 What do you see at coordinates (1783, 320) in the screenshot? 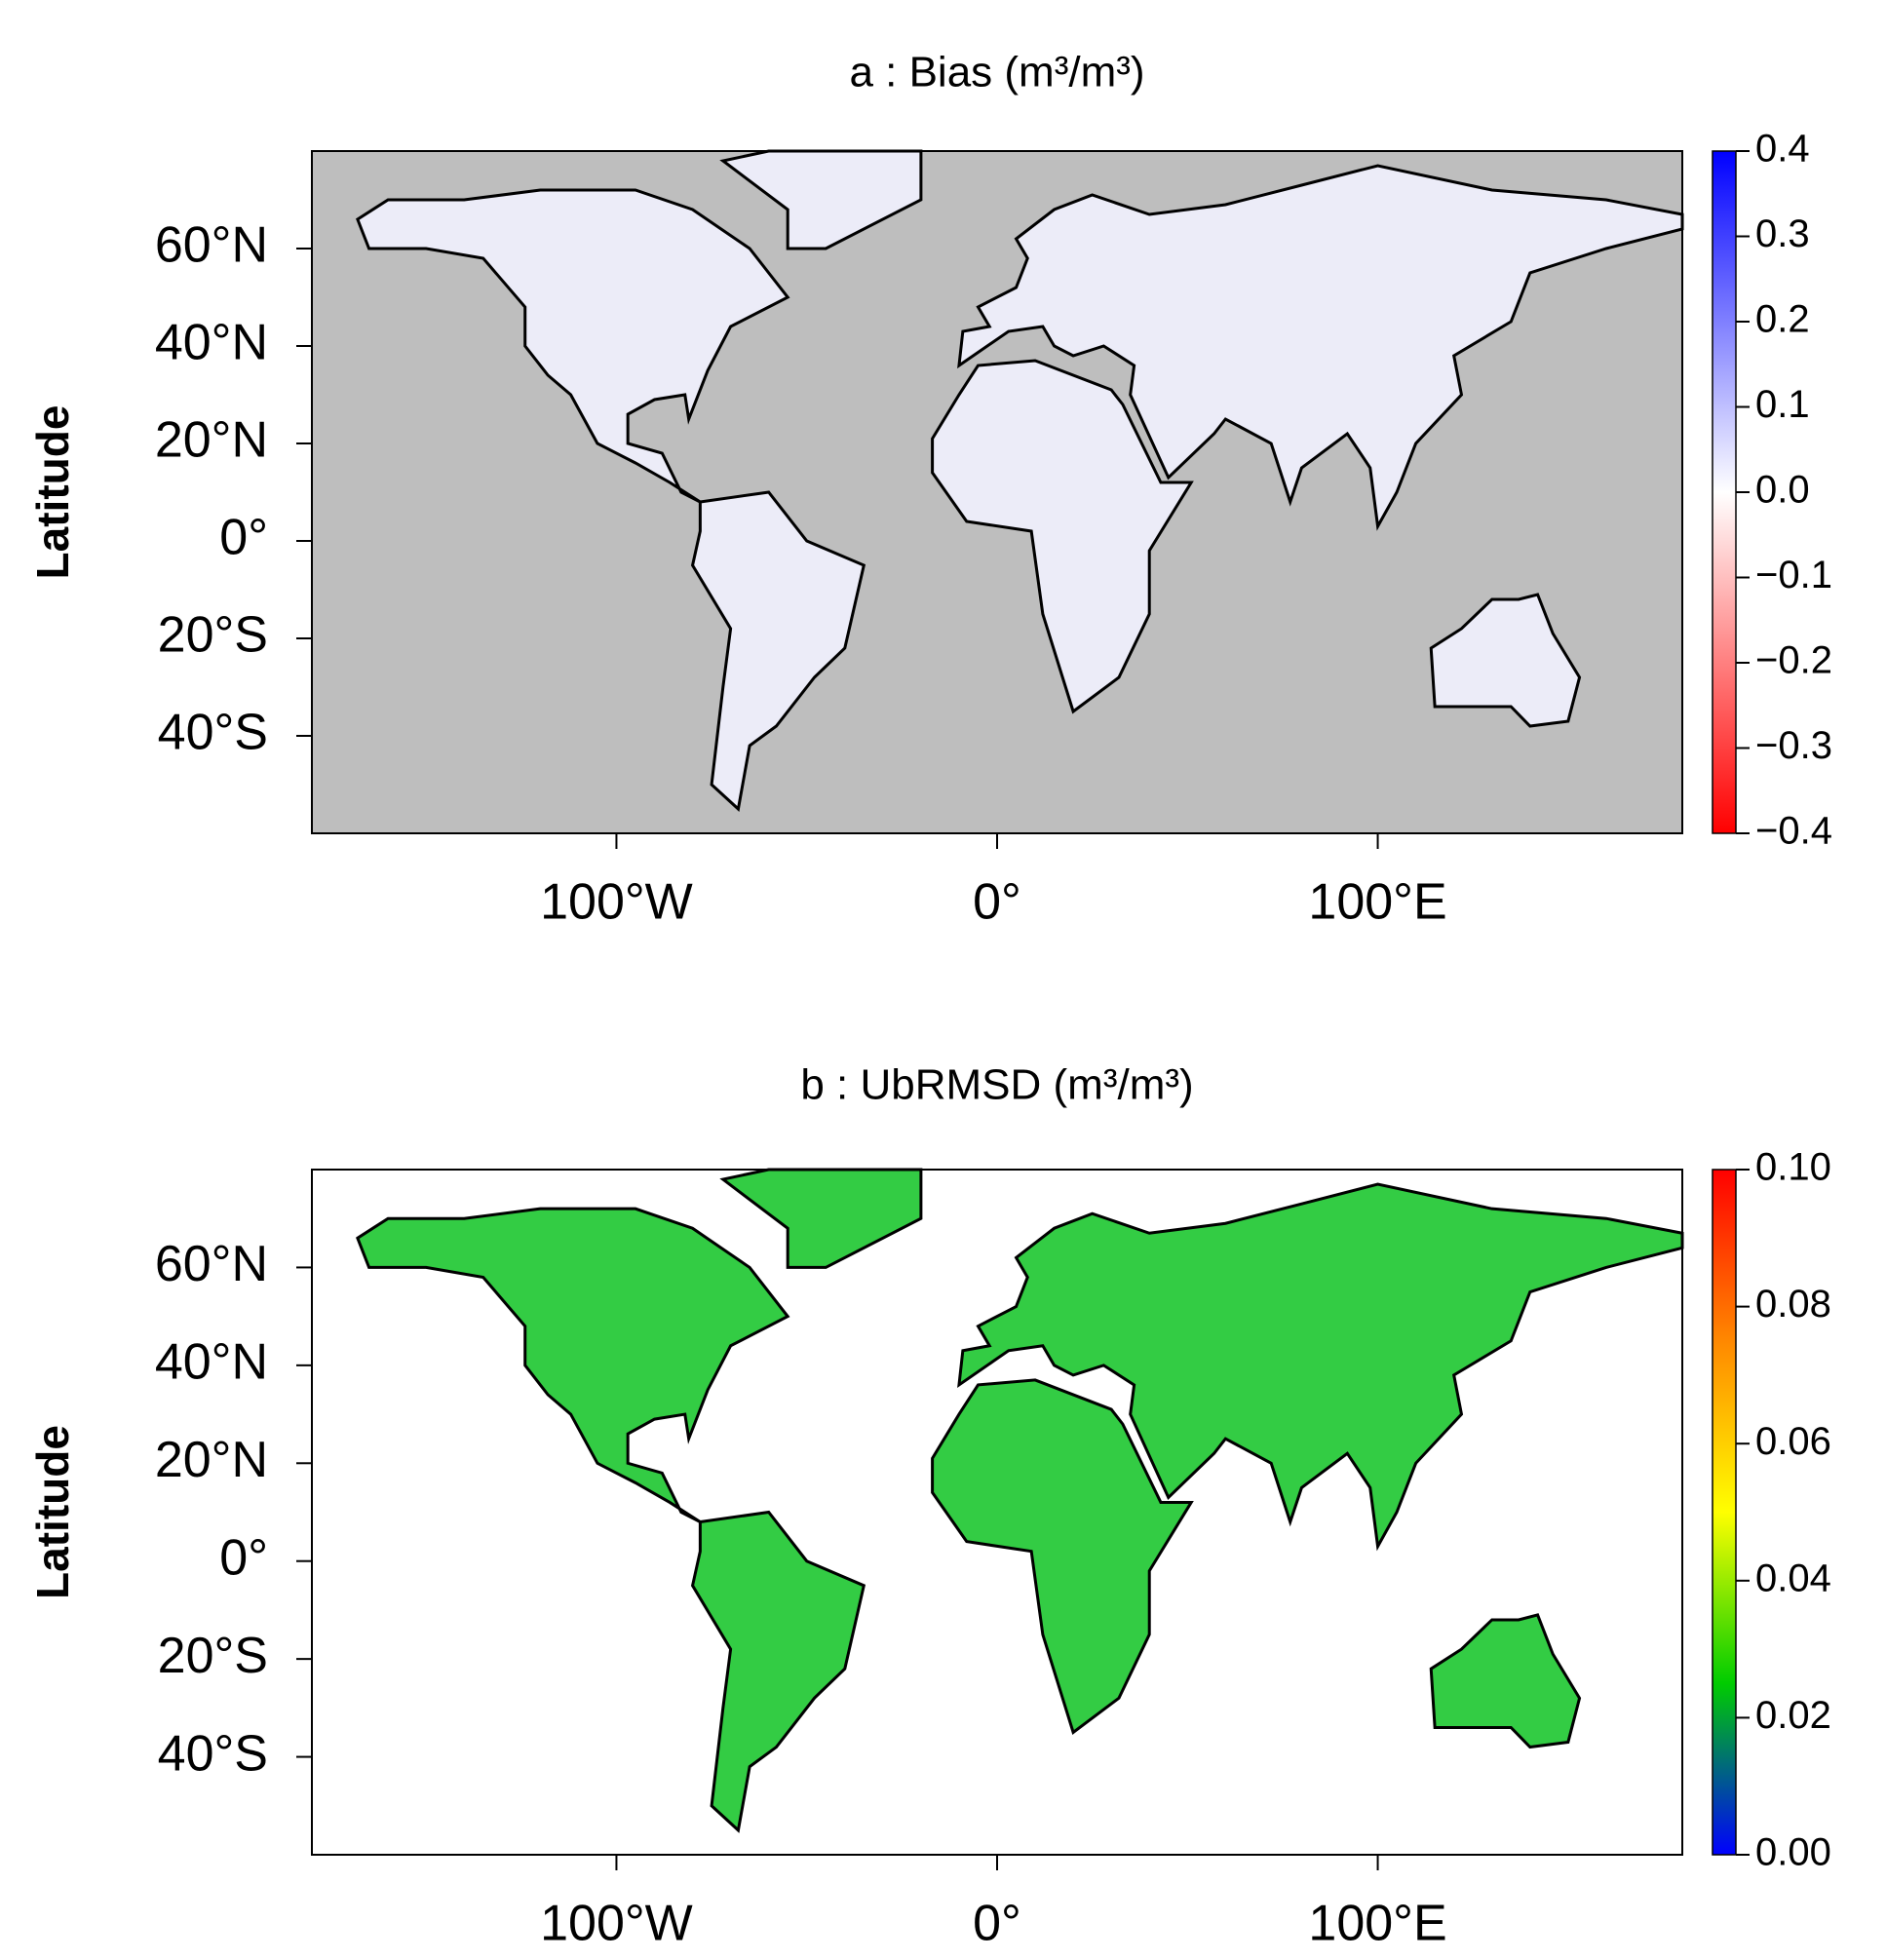
I see `colorbar-tick-label: 0.2` at bounding box center [1783, 320].